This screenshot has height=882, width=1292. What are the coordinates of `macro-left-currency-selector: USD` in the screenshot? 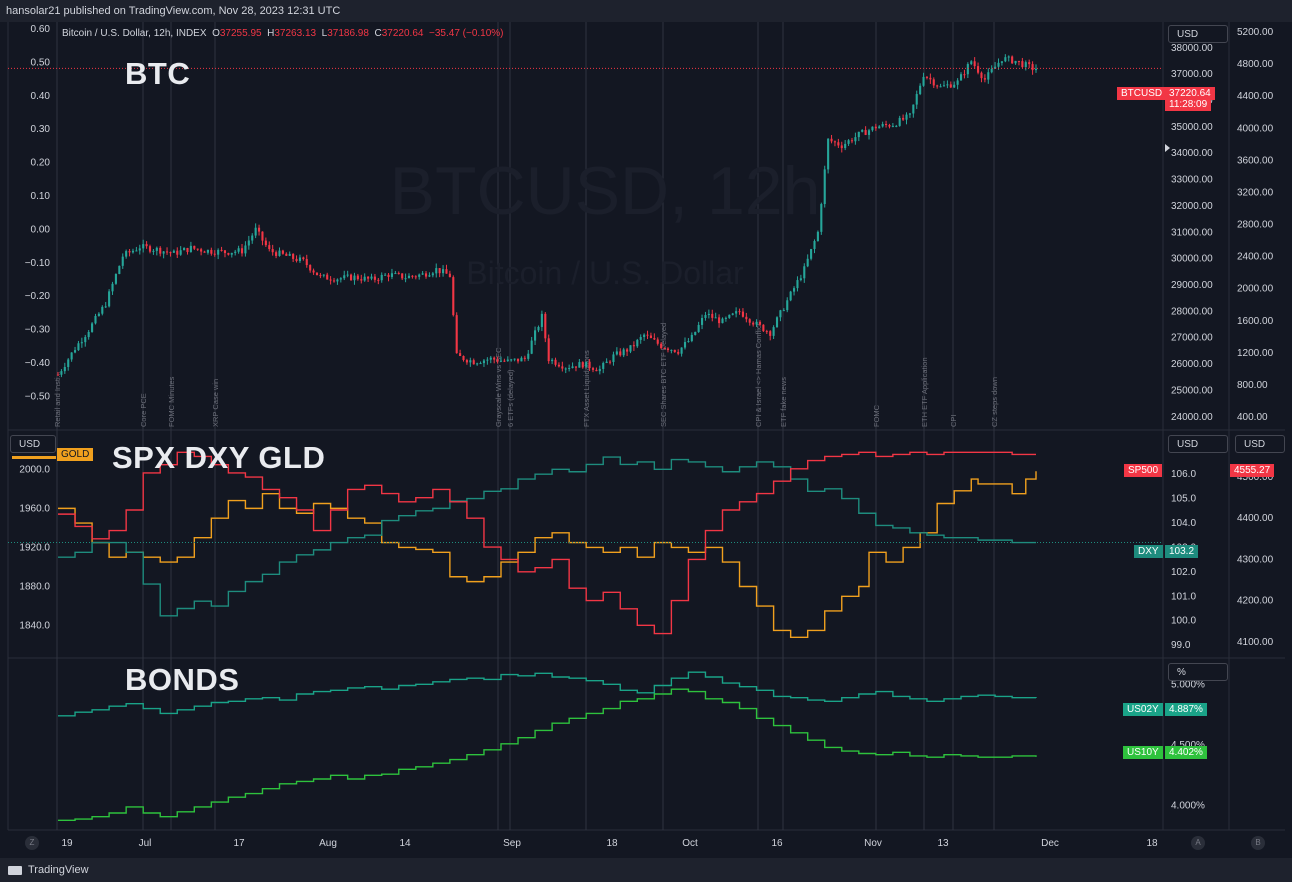 It's located at (33, 444).